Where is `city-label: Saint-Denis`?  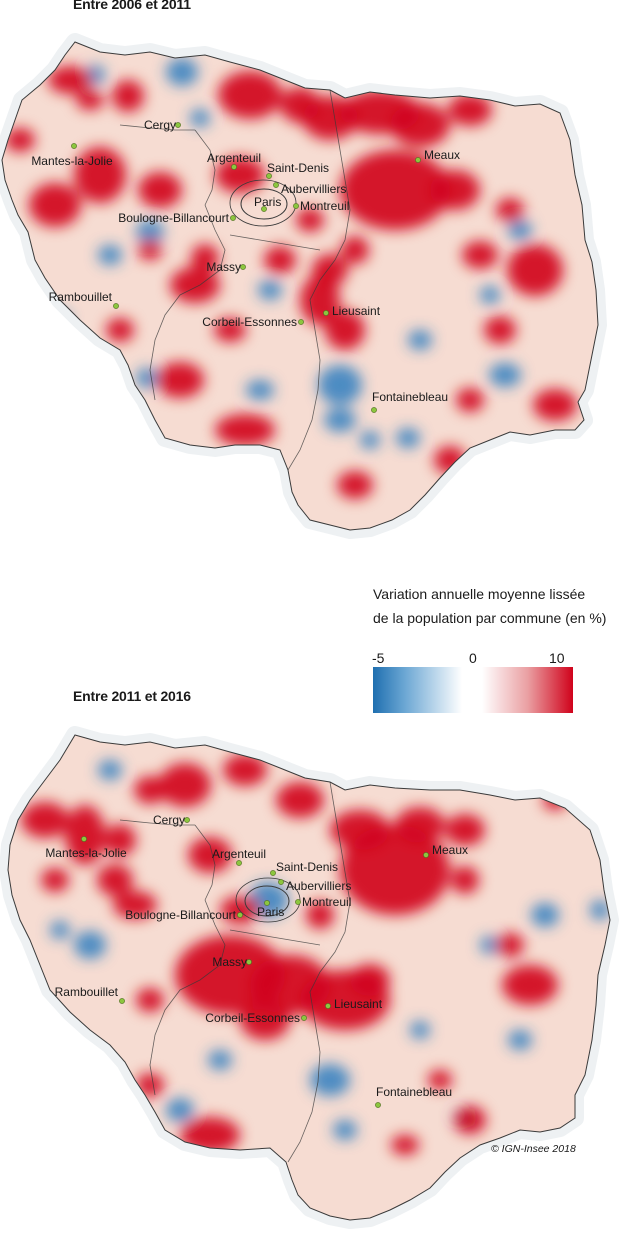 city-label: Saint-Denis is located at coordinates (307, 867).